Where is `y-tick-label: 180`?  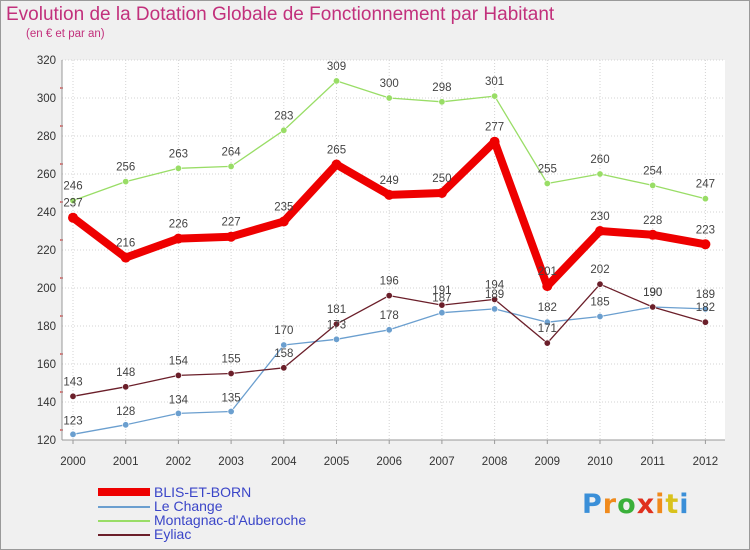 y-tick-label: 180 is located at coordinates (46, 327).